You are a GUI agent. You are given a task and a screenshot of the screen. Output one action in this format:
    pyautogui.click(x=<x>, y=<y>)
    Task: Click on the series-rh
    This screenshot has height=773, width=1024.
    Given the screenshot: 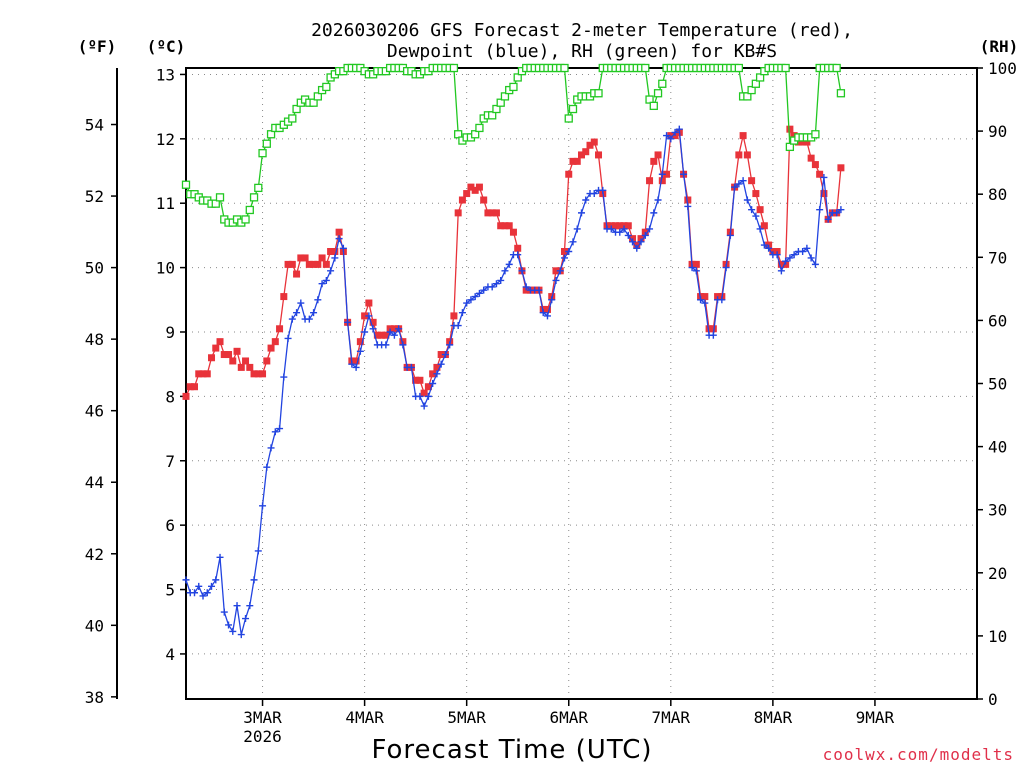 What is the action you would take?
    pyautogui.click(x=513, y=145)
    